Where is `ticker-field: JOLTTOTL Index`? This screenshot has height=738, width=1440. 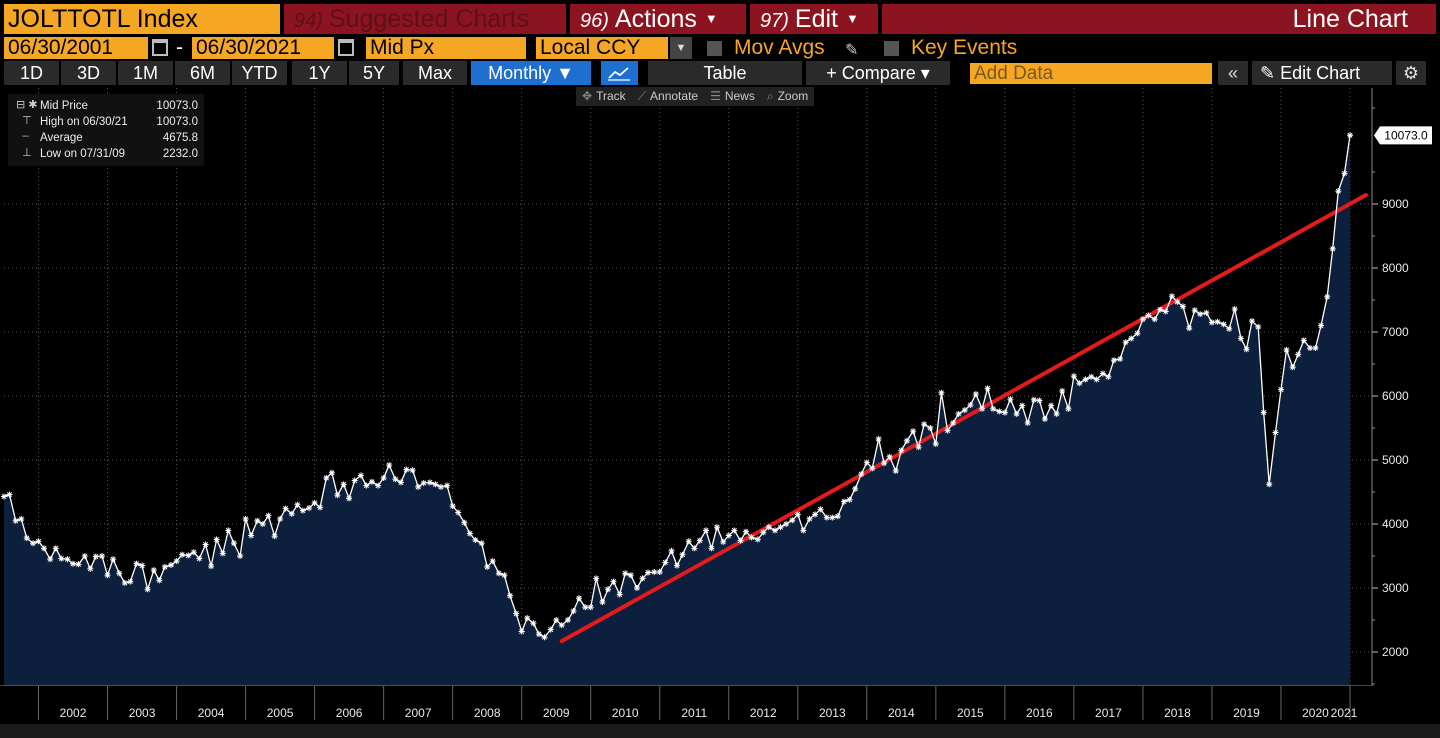
ticker-field: JOLTTOTL Index is located at coordinates (142, 19).